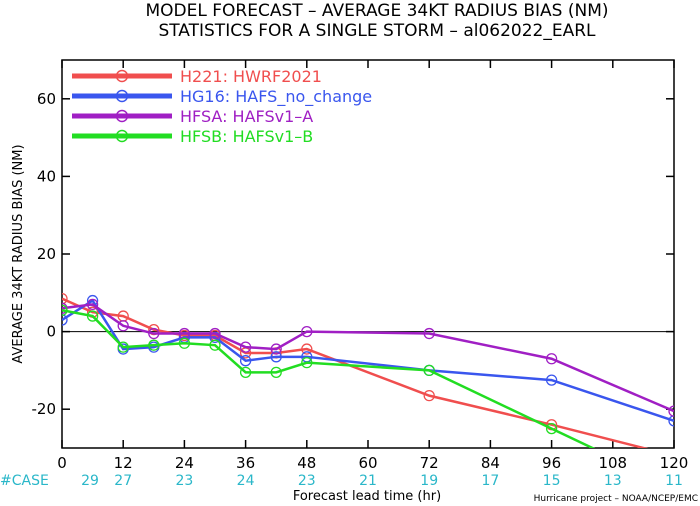 The image size is (700, 506). Describe the element at coordinates (246, 116) in the screenshot. I see `legend-label: HFSA: HAFSv1–A` at that location.